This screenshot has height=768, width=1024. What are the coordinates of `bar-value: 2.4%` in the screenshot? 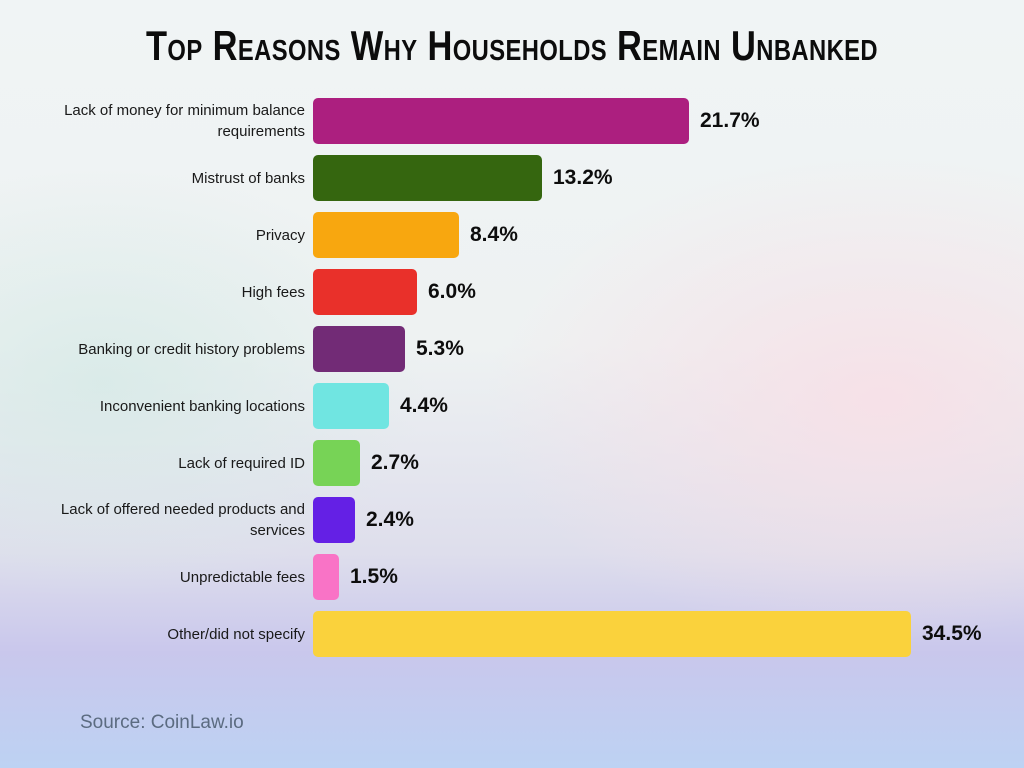 It's located at (390, 519).